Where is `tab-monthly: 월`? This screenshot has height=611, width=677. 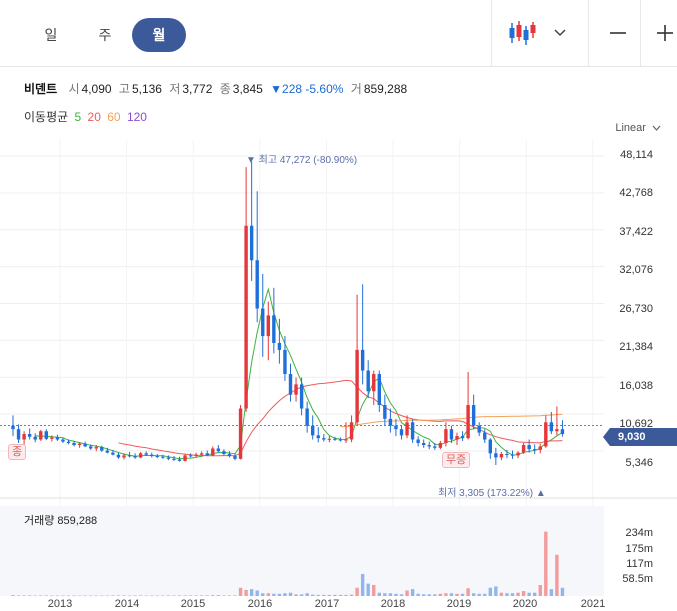
tab-monthly: 월 is located at coordinates (159, 35).